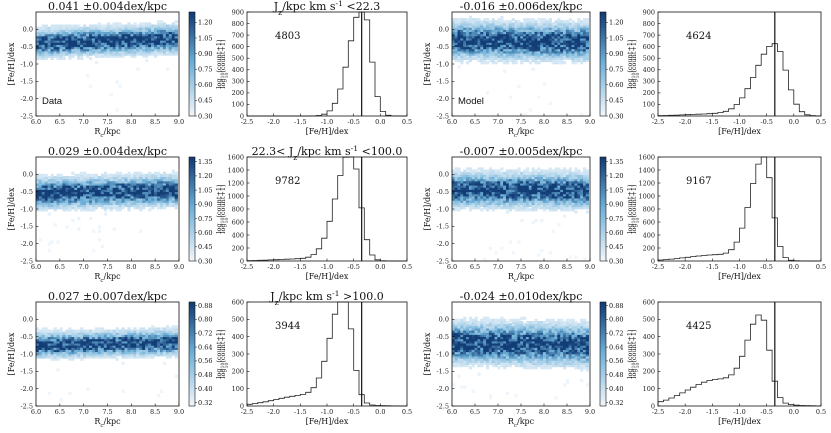  Describe the element at coordinates (616, 261) in the screenshot. I see `colorbar-tick-label: 0.30` at that location.